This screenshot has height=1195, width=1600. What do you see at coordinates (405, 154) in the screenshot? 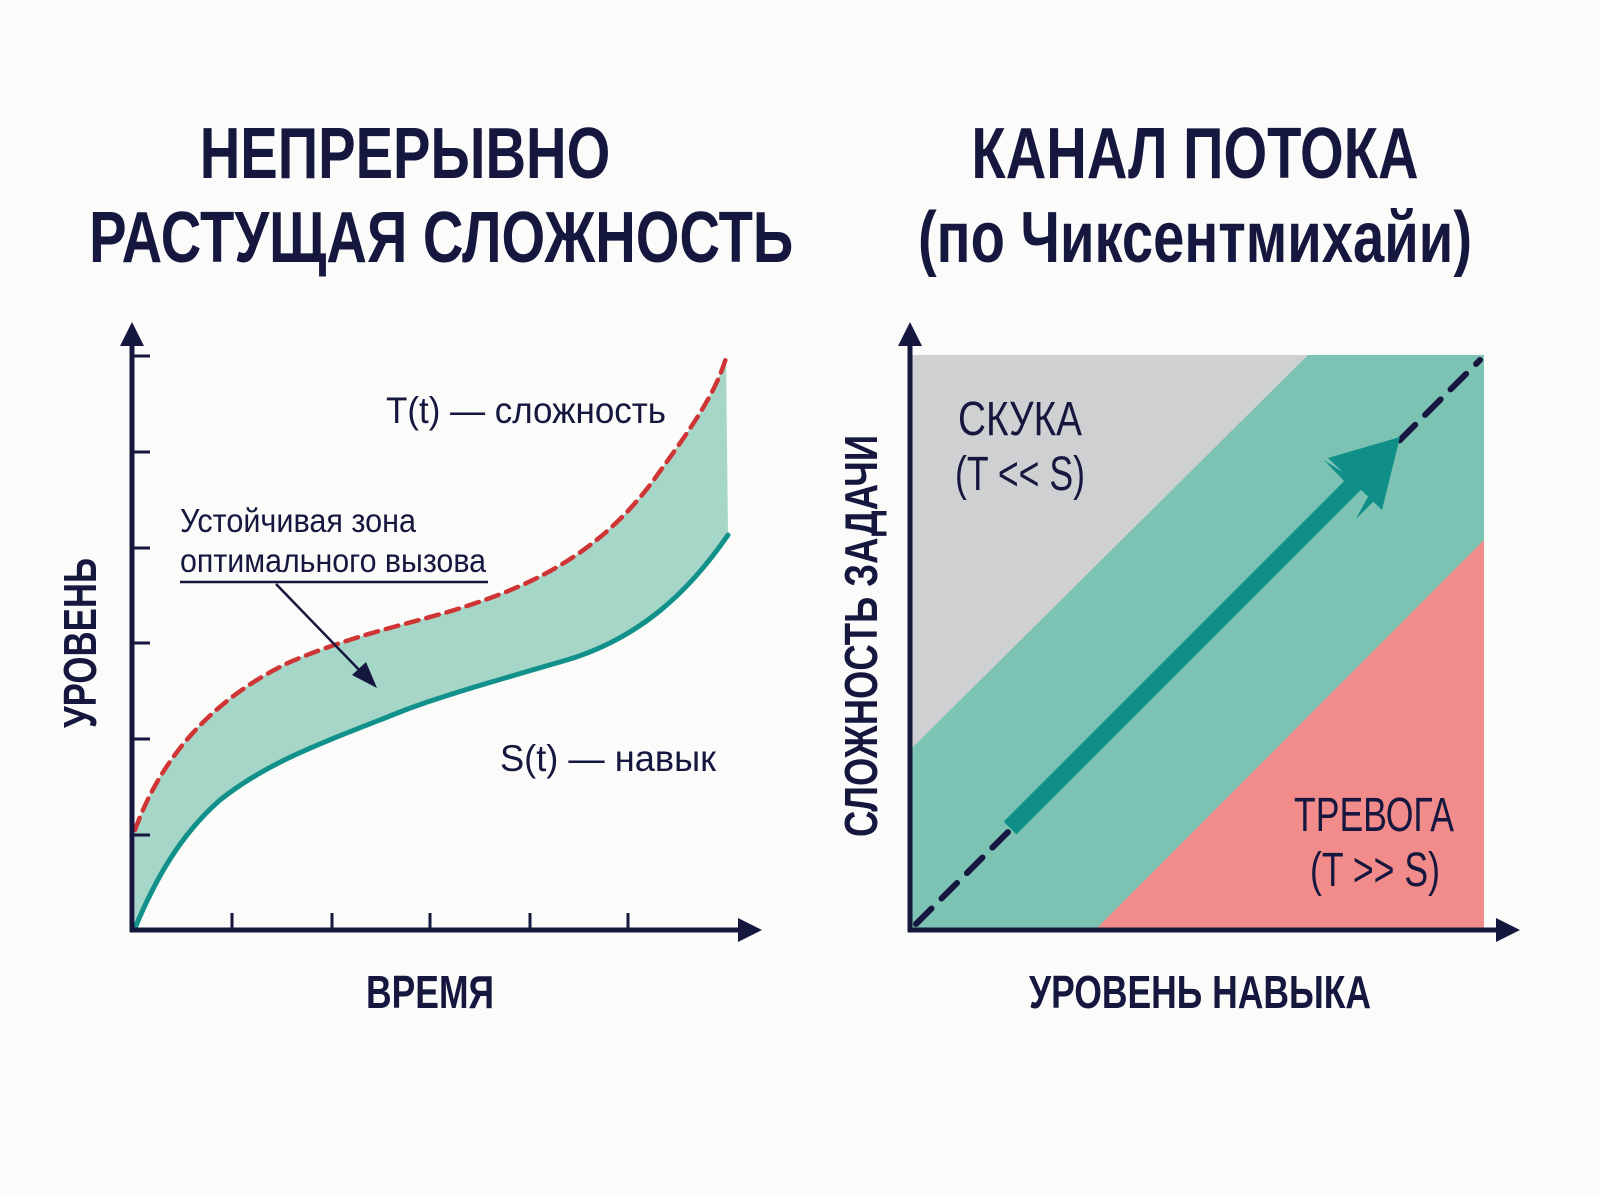
I see `left-title-line-1: НЕПРЕРЫВНО` at bounding box center [405, 154].